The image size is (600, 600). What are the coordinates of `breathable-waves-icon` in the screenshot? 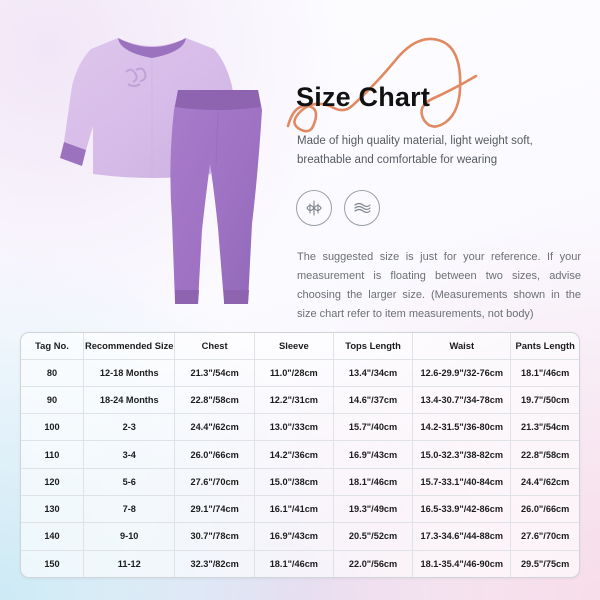 It's located at (362, 208).